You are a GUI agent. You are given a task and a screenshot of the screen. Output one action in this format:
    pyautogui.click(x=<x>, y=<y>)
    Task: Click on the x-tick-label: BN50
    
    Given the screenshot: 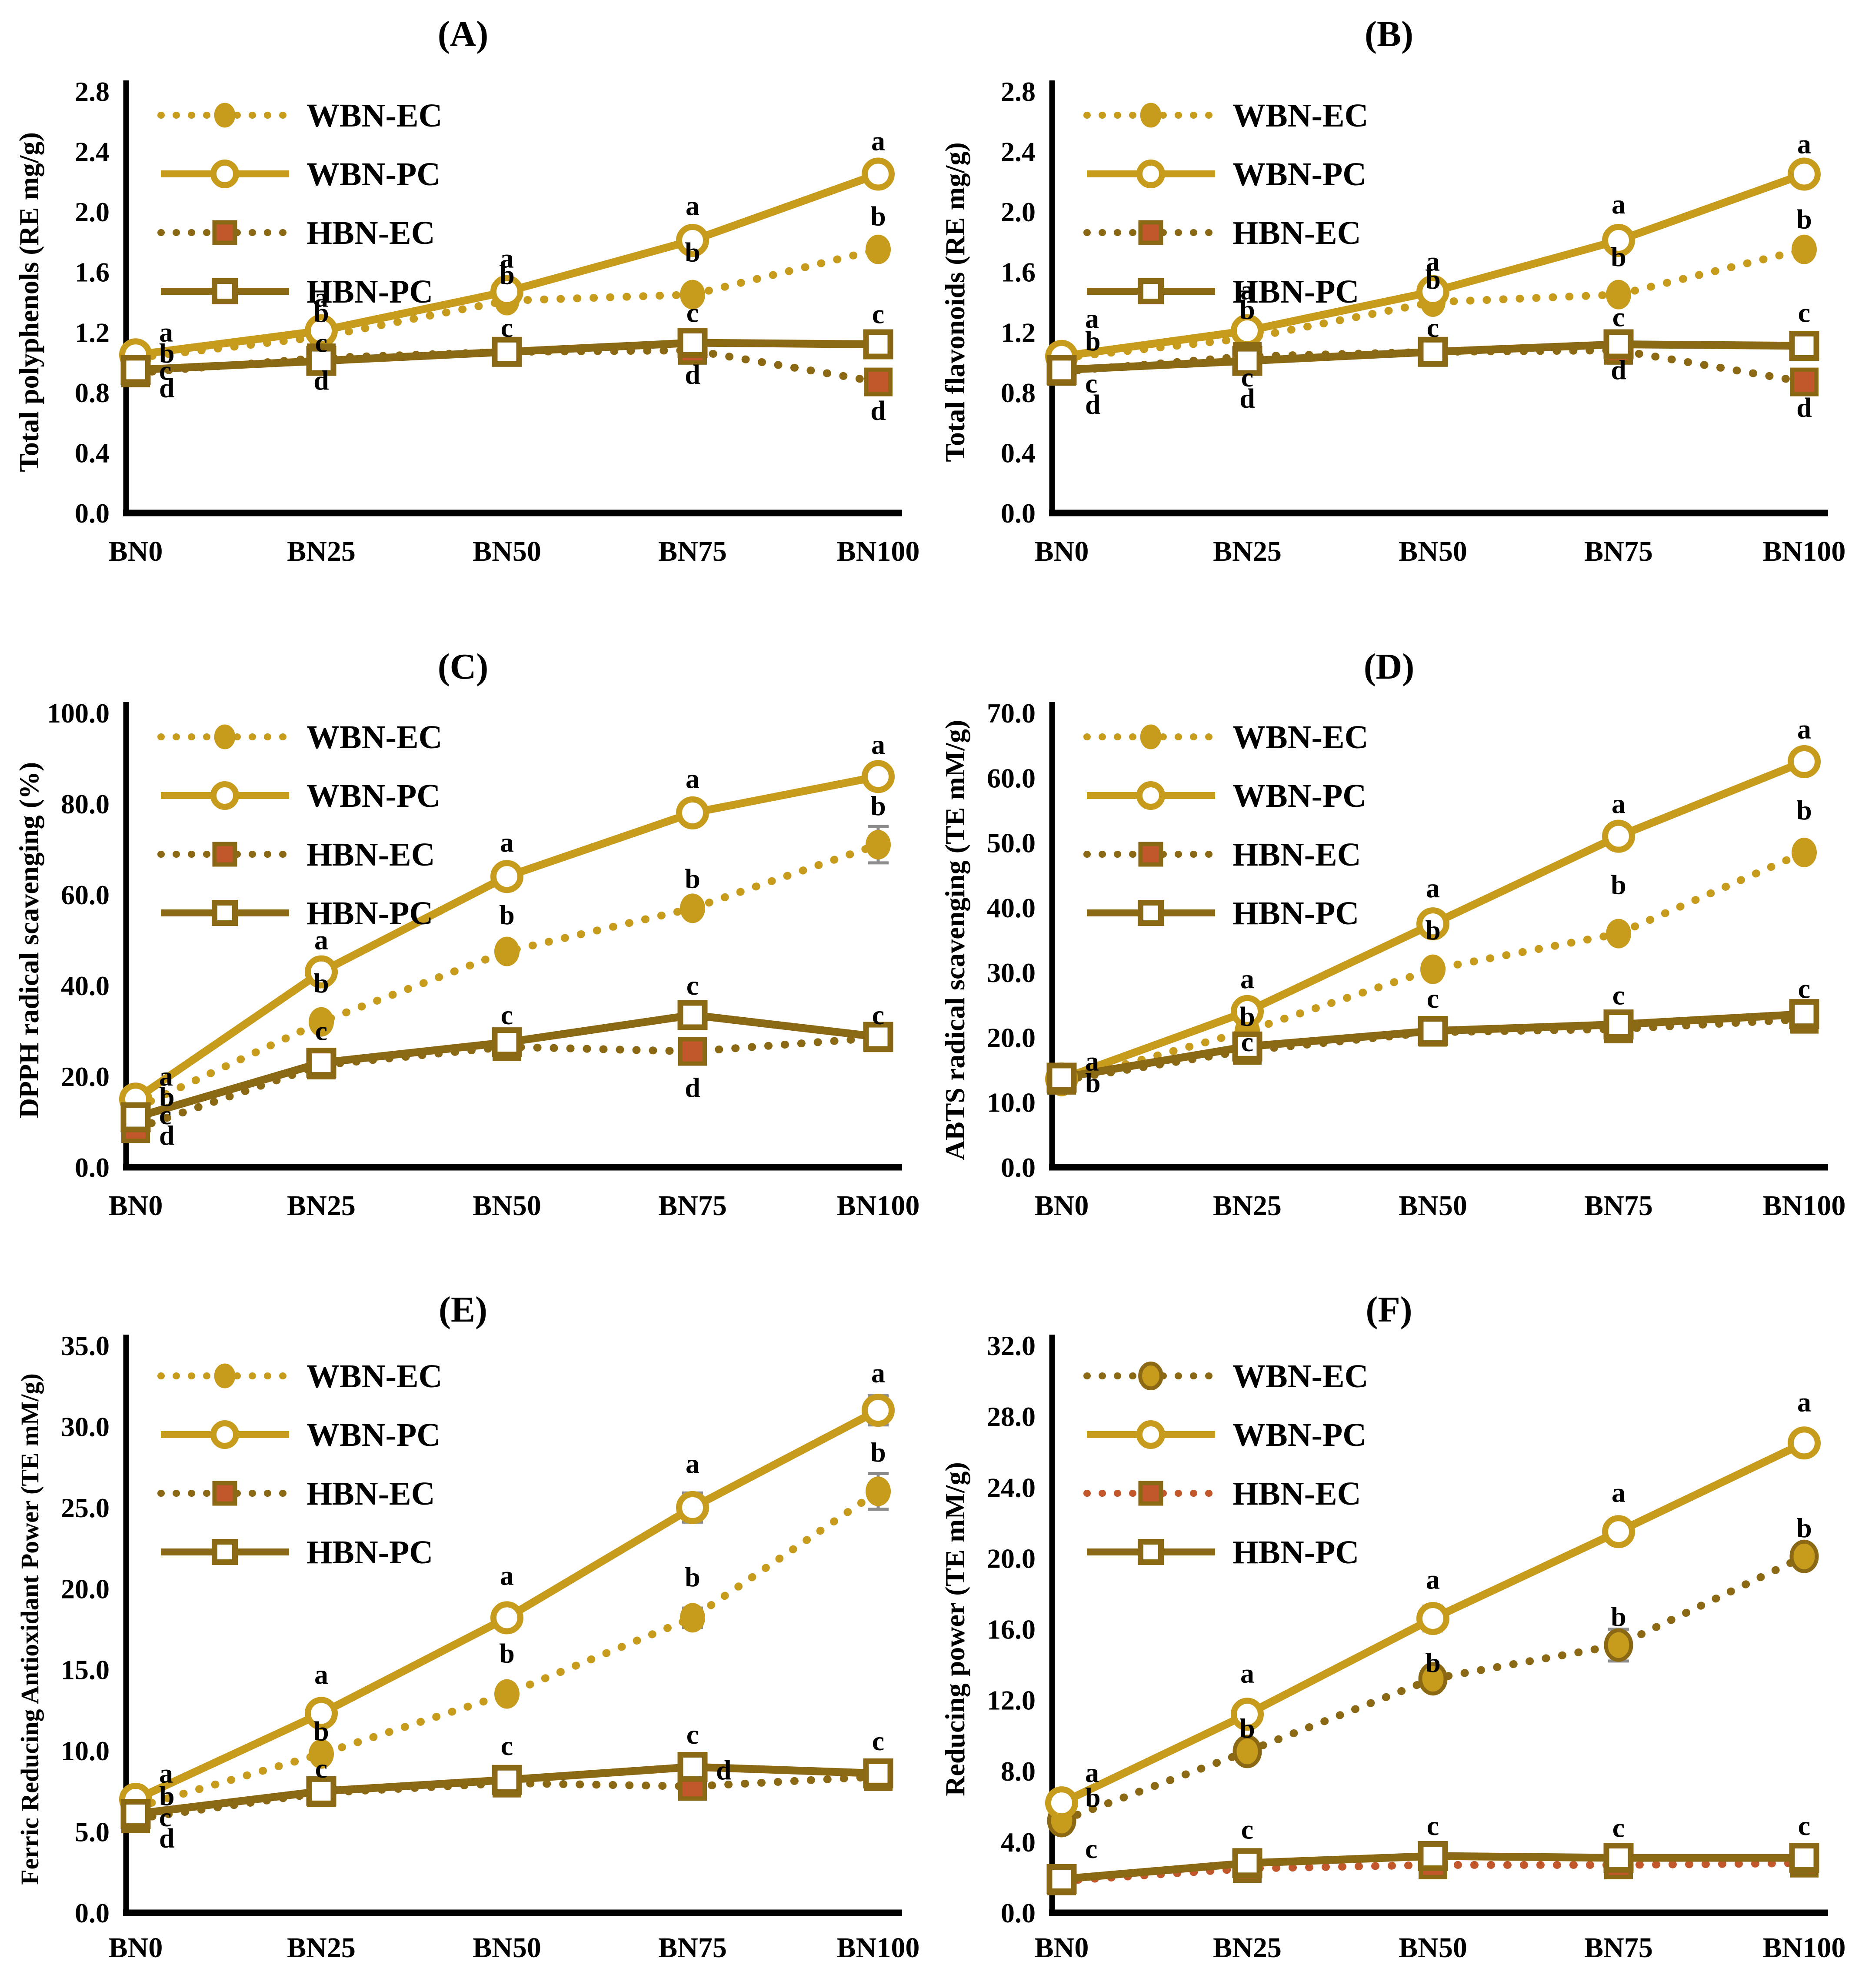 What is the action you would take?
    pyautogui.click(x=1433, y=1948)
    